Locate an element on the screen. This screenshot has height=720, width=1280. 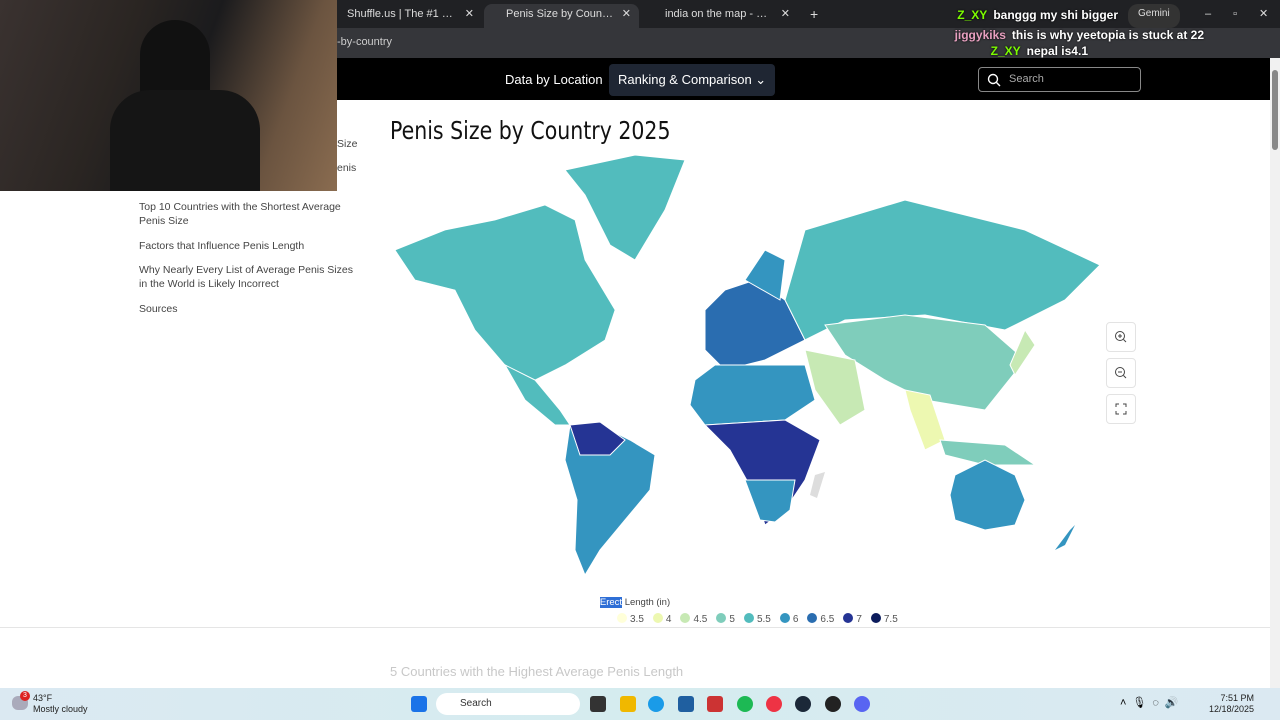
region-middle-east is located at coordinates (835, 387).